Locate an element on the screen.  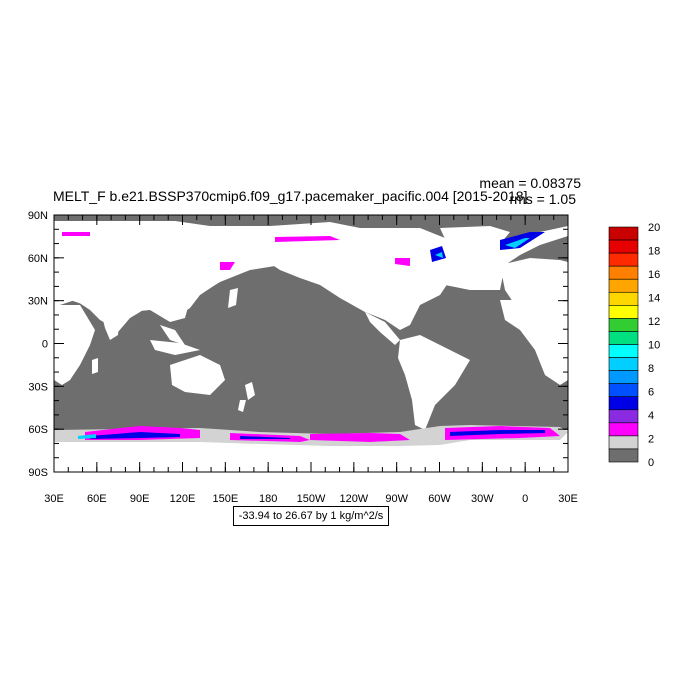
arctic-melt-kamchatka is located at coordinates (227, 266).